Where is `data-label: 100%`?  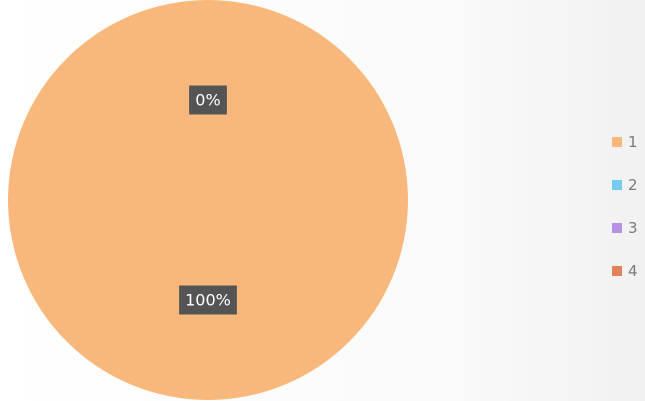 data-label: 100% is located at coordinates (208, 300).